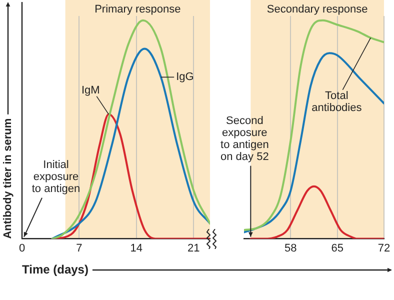 Image resolution: width=394 pixels, height=300 pixels. What do you see at coordinates (8, 178) in the screenshot?
I see `y-axis-title: Antibody titer in serum` at bounding box center [8, 178].